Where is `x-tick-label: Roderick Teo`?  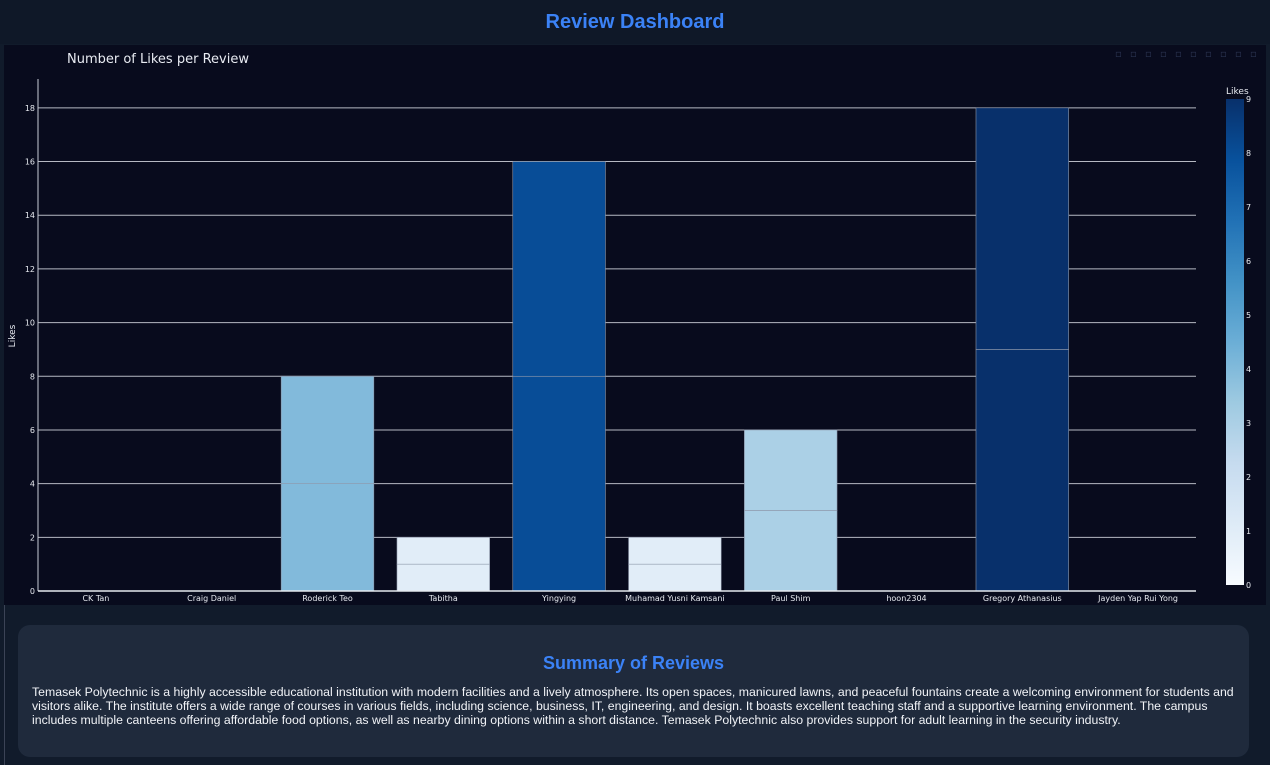
x-tick-label: Roderick Teo is located at coordinates (327, 598).